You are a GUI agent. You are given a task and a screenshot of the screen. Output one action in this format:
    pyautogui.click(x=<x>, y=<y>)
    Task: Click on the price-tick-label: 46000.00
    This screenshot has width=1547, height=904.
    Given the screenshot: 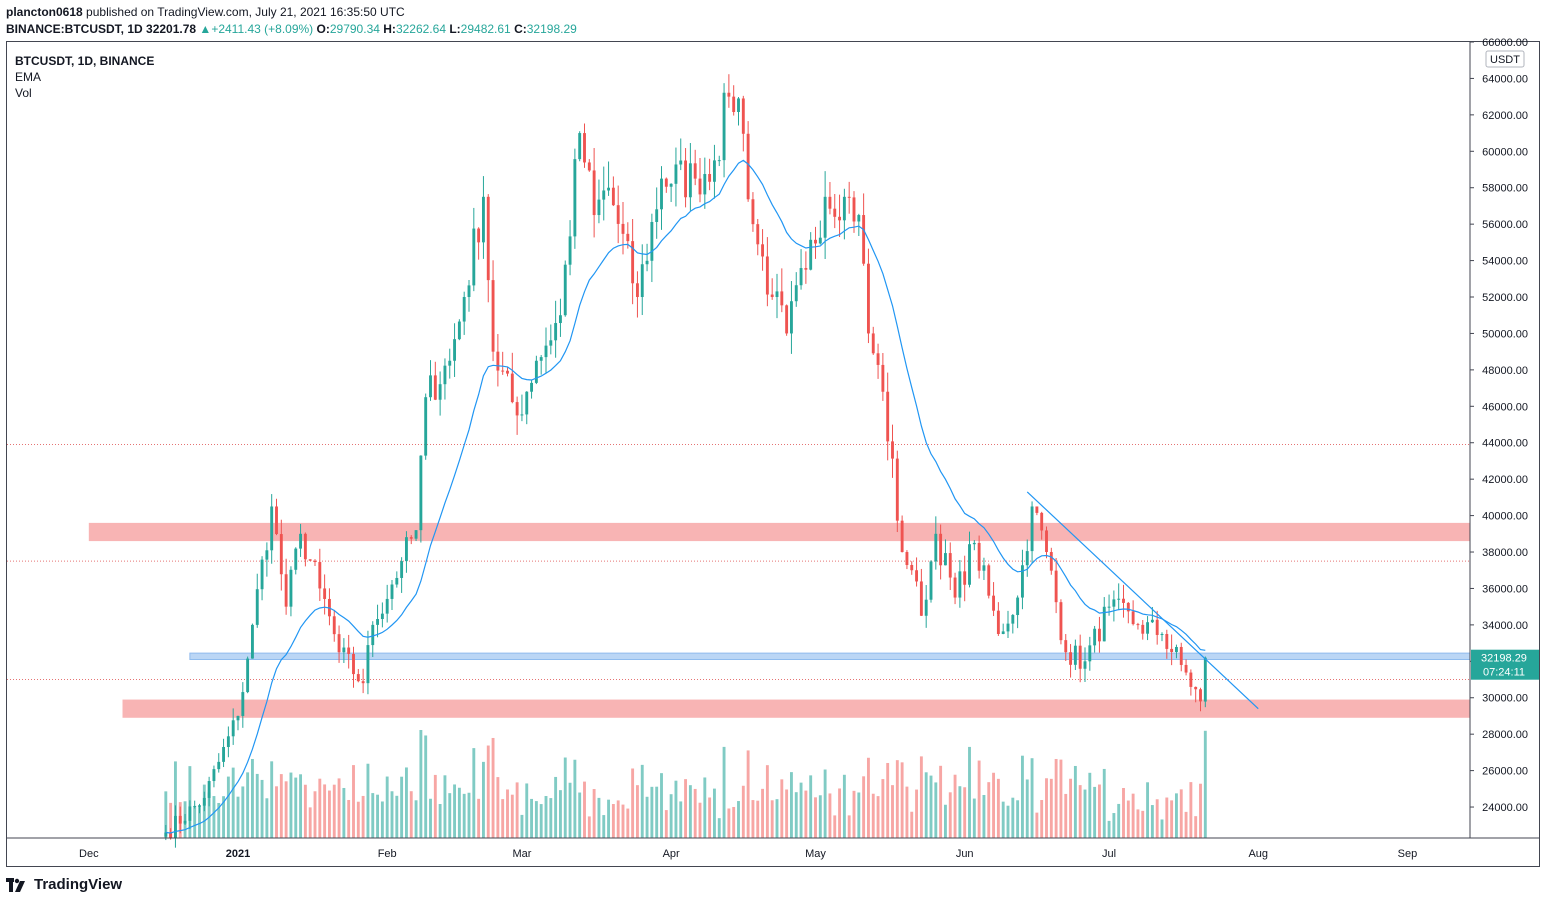 What is the action you would take?
    pyautogui.click(x=1505, y=407)
    